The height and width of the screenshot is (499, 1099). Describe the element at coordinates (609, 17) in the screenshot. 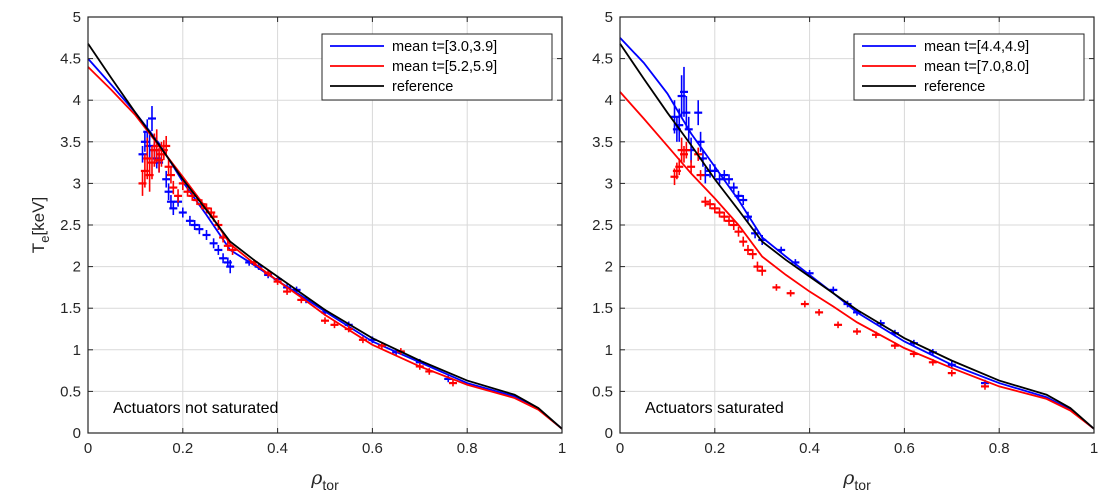

I see `y-tick-label: 5` at that location.